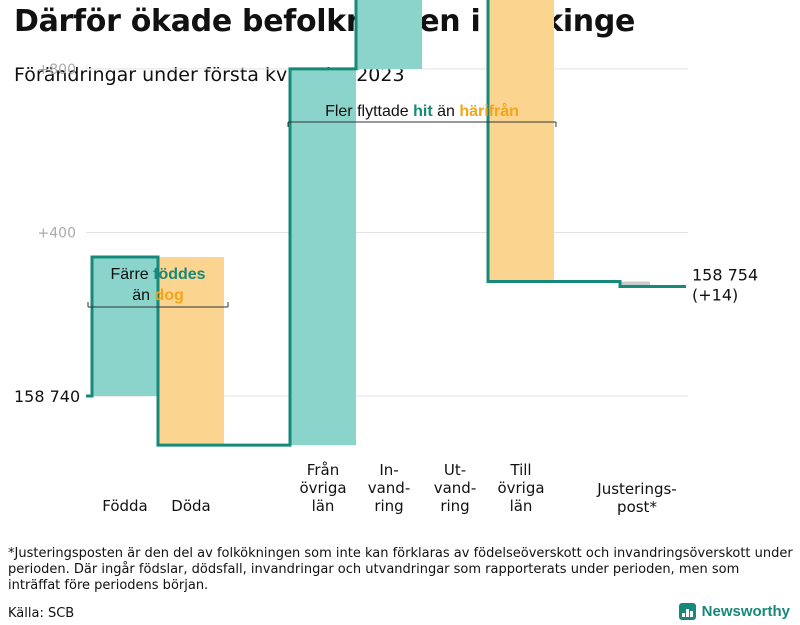 The height and width of the screenshot is (625, 800). Describe the element at coordinates (687, 611) in the screenshot. I see `newsworthy-icon` at that location.